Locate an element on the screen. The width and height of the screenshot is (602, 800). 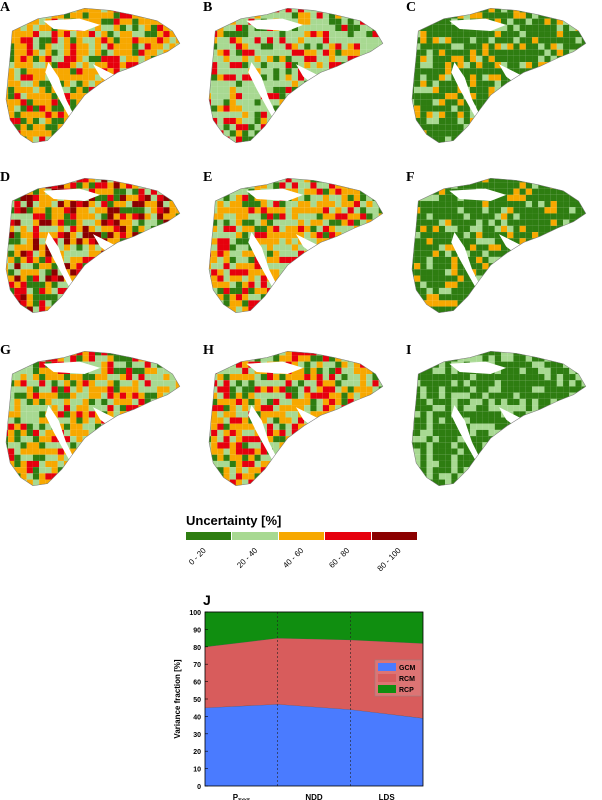
panel-letter: I is located at coordinates (409, 350).